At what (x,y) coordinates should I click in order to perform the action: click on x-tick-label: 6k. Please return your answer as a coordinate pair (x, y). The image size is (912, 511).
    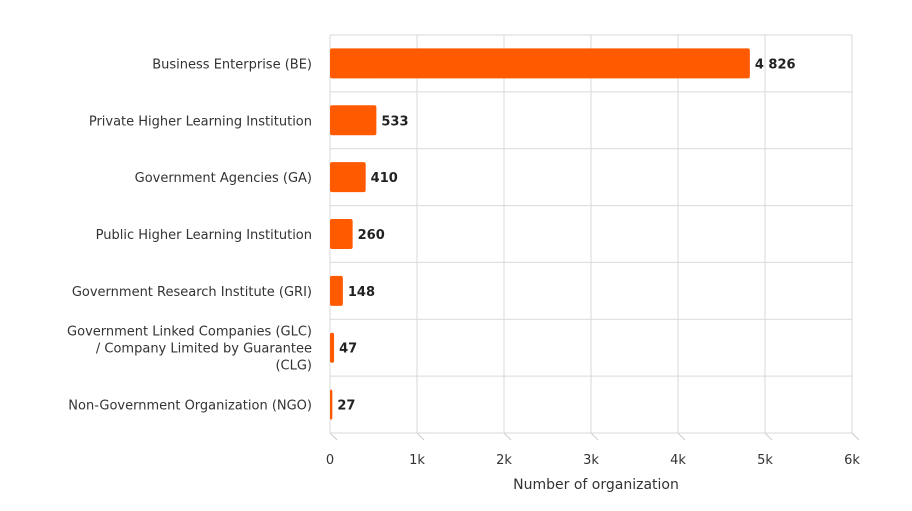
    Looking at the image, I should click on (852, 460).